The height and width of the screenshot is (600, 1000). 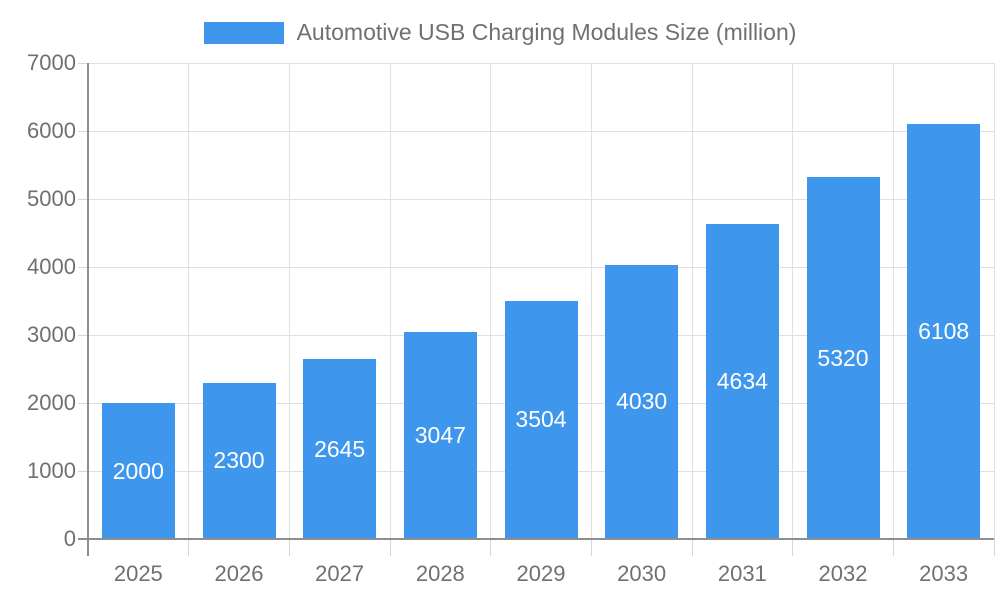 I want to click on y-tick-label: 2000, so click(x=51, y=402).